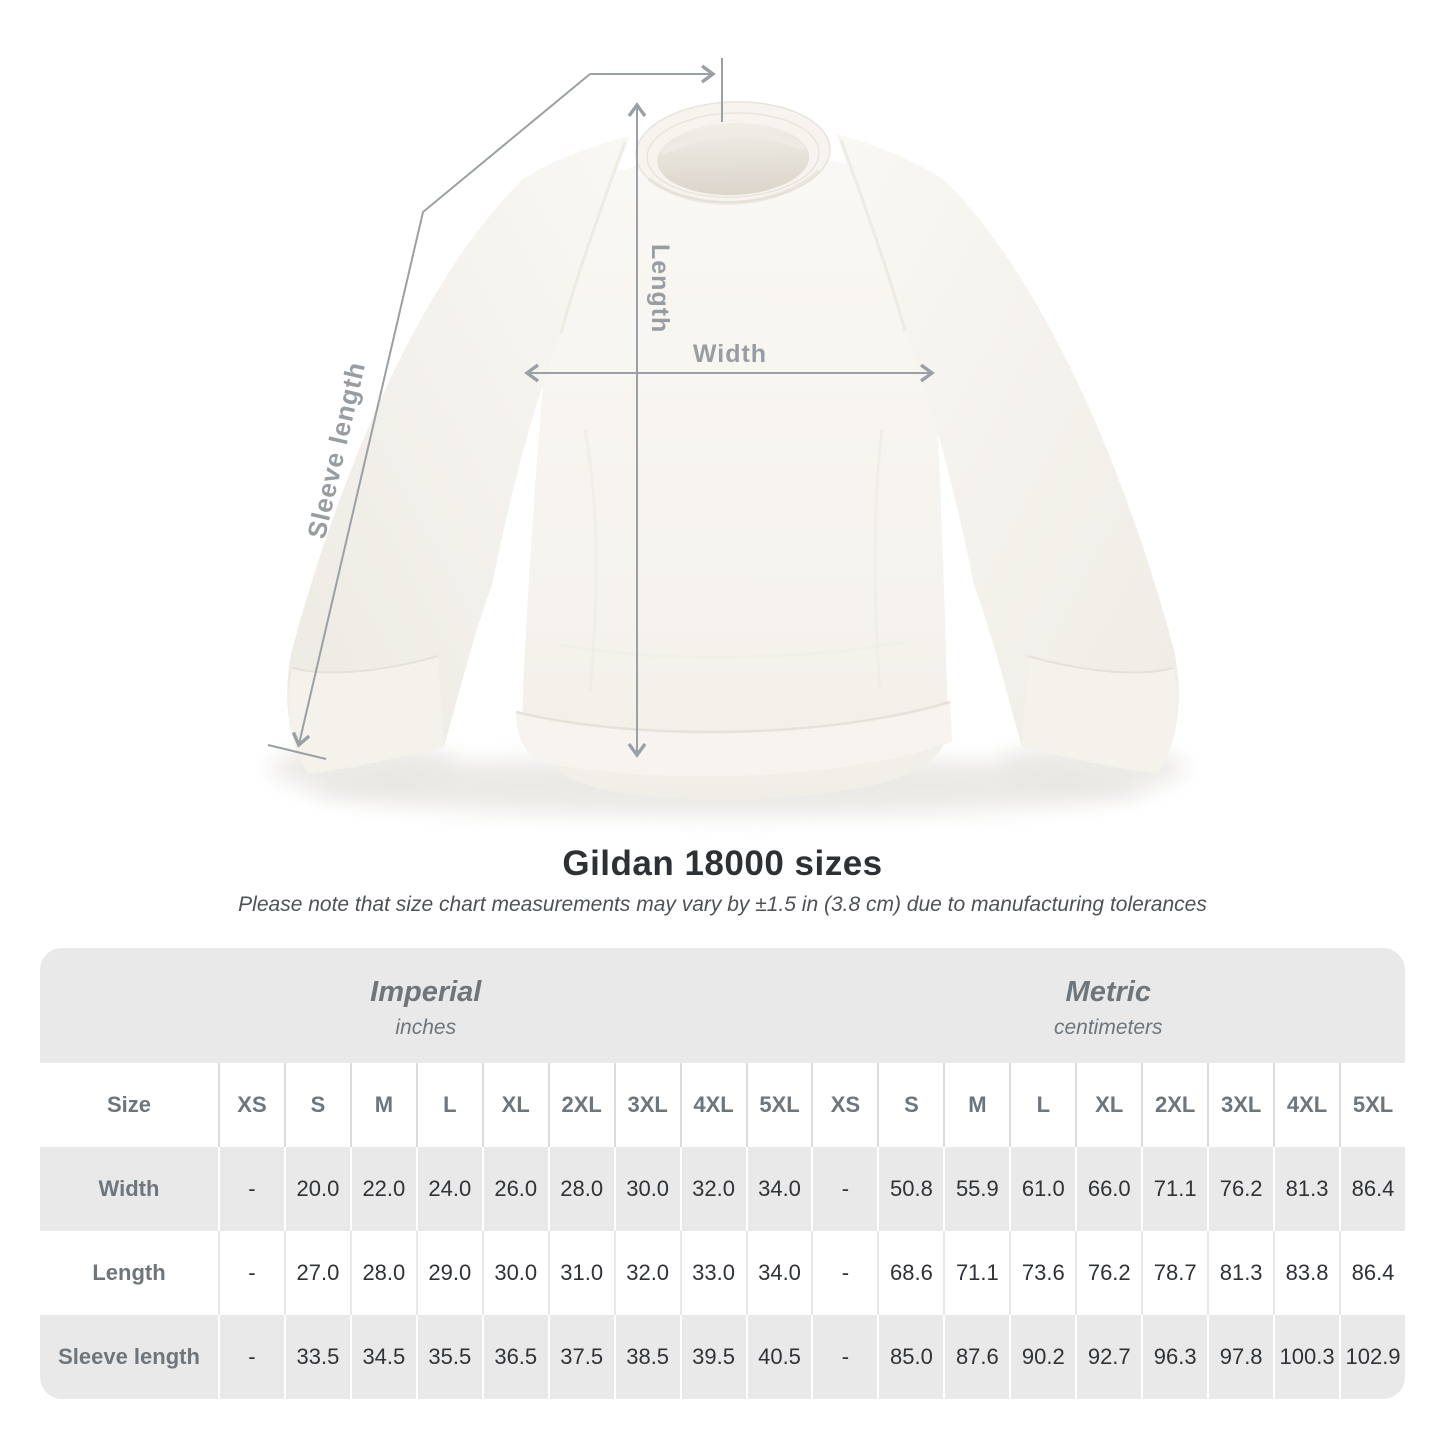 This screenshot has width=1445, height=1445. I want to click on row-label: Sleeve length, so click(129, 1356).